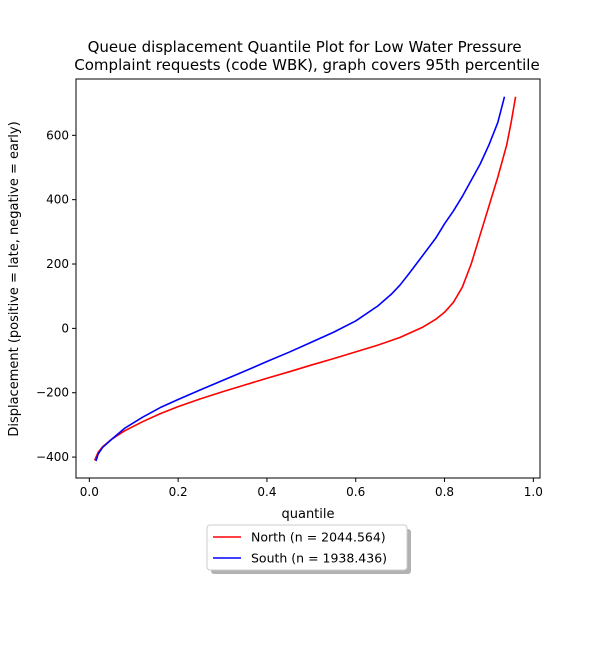 The height and width of the screenshot is (650, 600). Describe the element at coordinates (57, 135) in the screenshot. I see `y-tick-label: 600` at that location.